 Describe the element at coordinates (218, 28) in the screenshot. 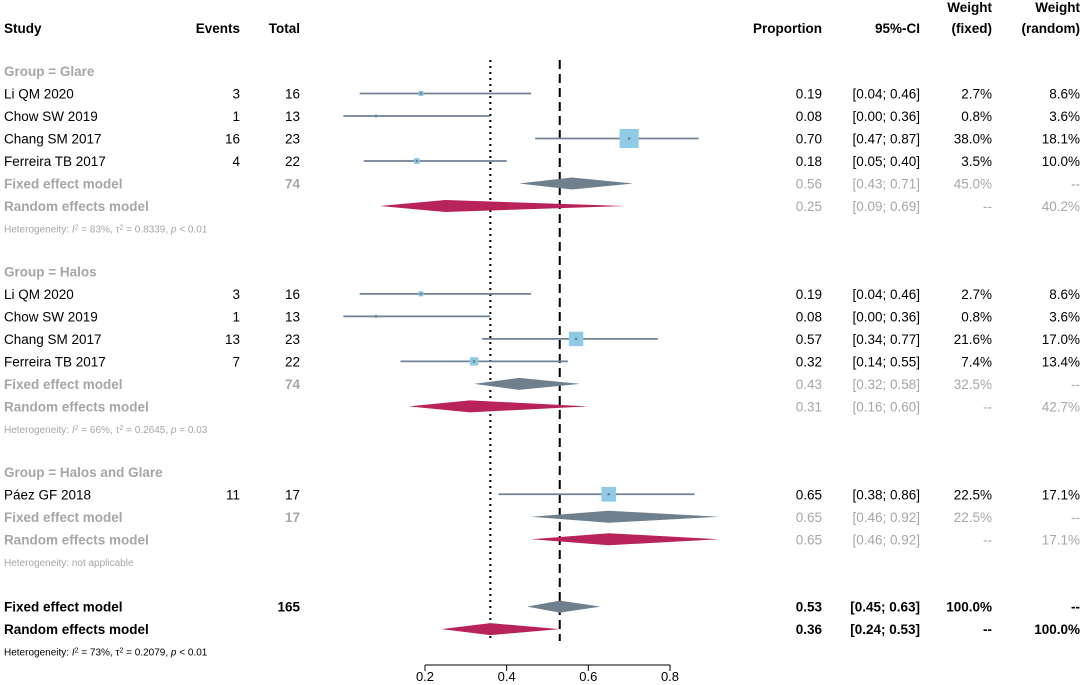

I see `header-events: Events` at that location.